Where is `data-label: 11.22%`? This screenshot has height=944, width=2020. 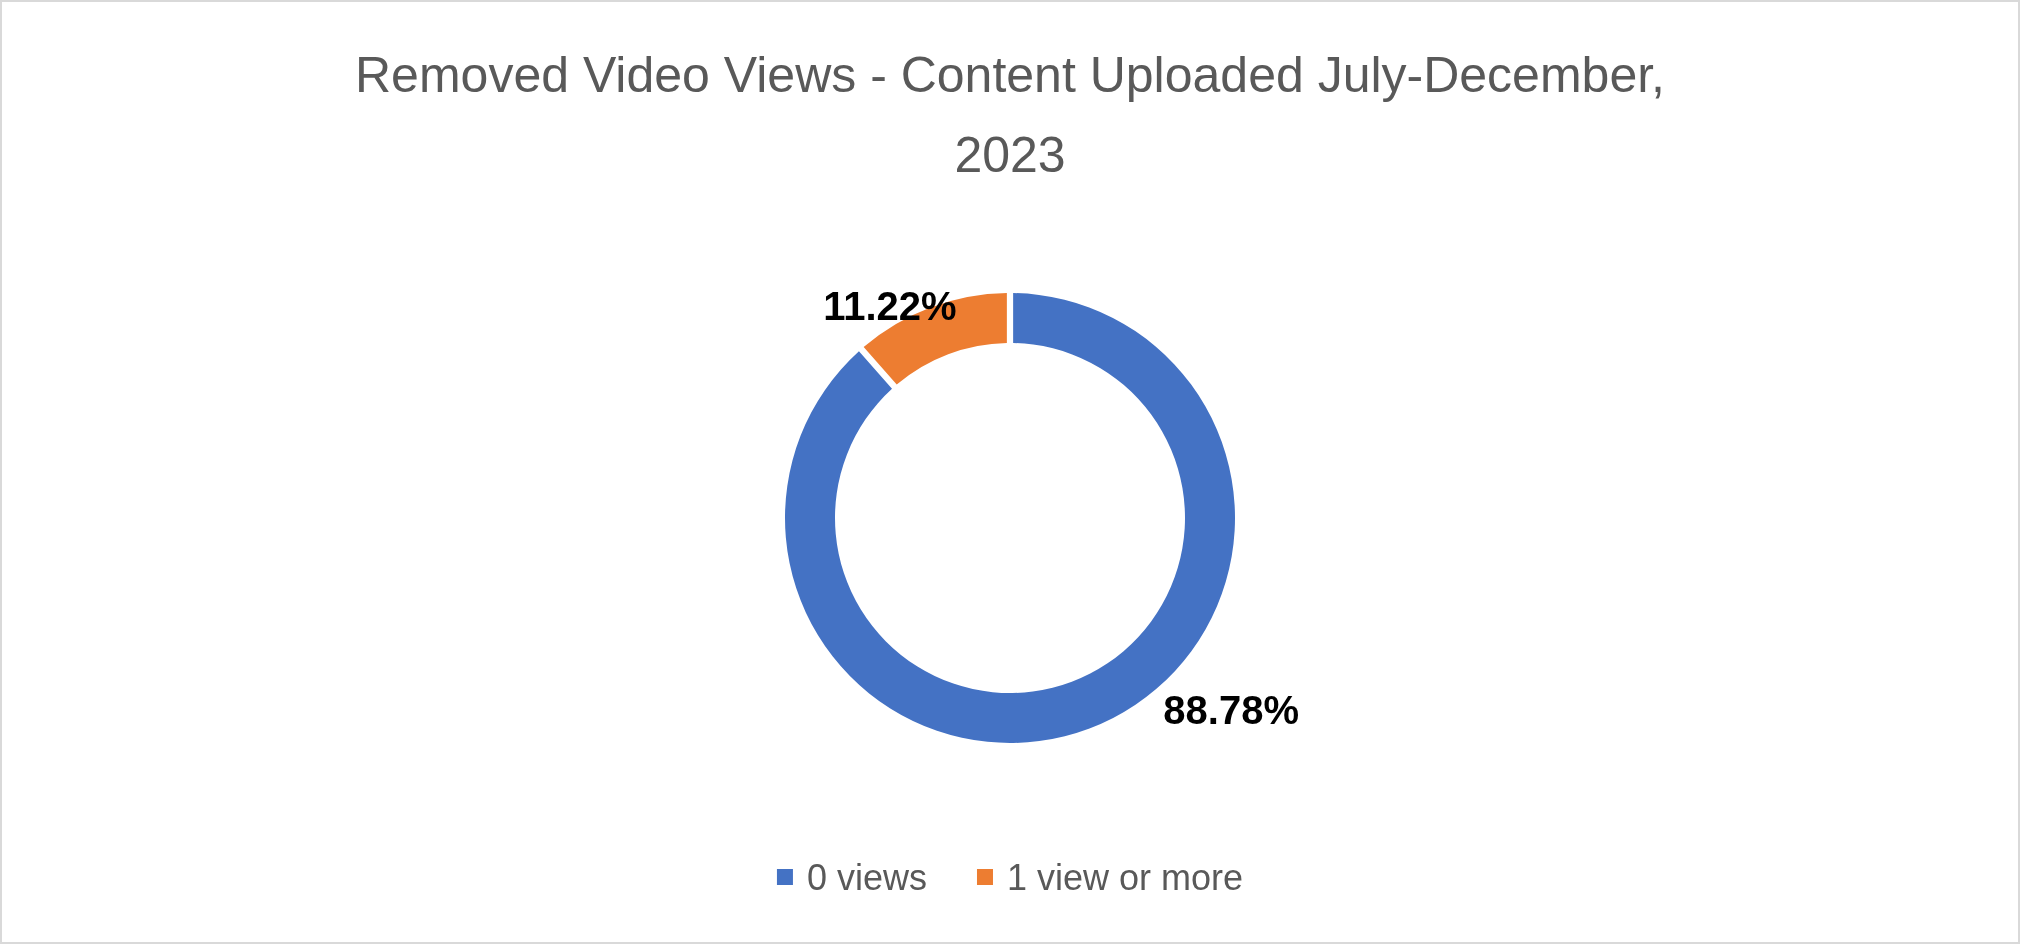 data-label: 11.22% is located at coordinates (890, 305).